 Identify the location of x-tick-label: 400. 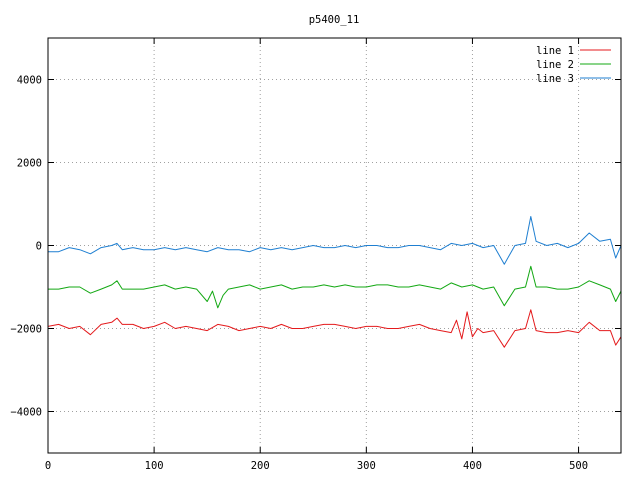
(472, 466).